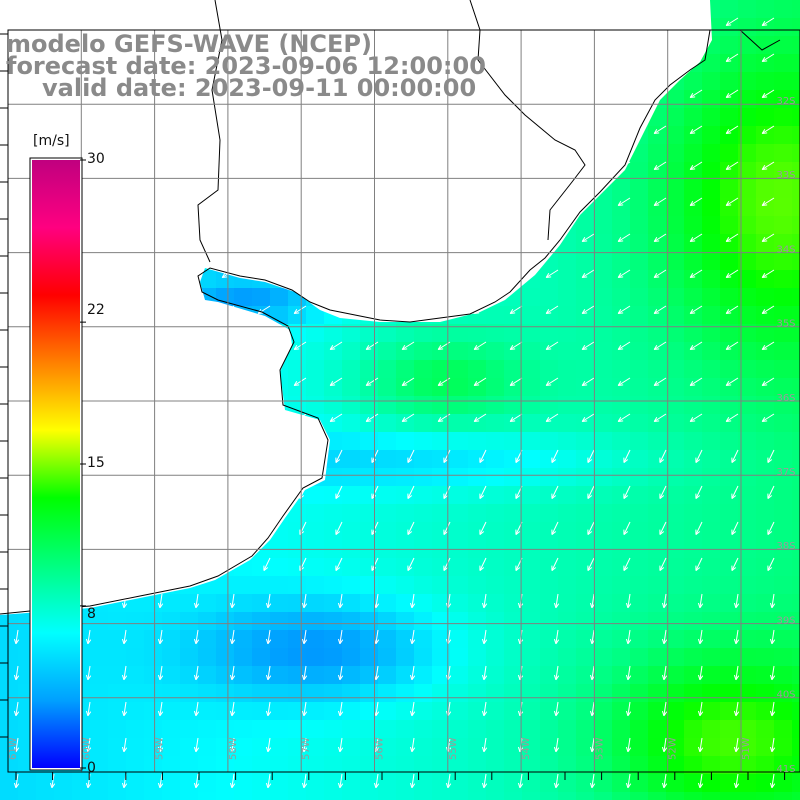 This screenshot has width=800, height=800. Describe the element at coordinates (86, 748) in the screenshot. I see `lon-label: 60W` at that location.